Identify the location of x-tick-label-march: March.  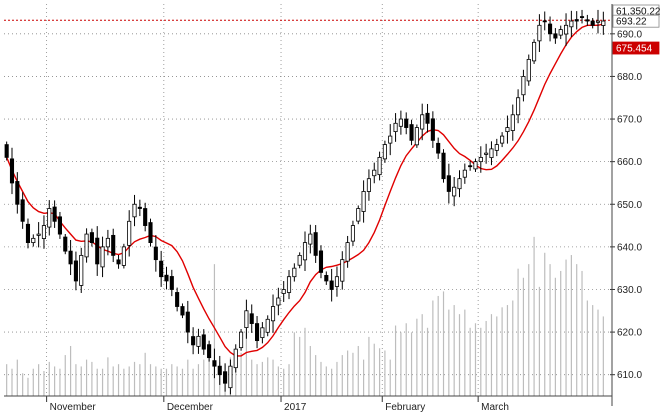
(495, 407).